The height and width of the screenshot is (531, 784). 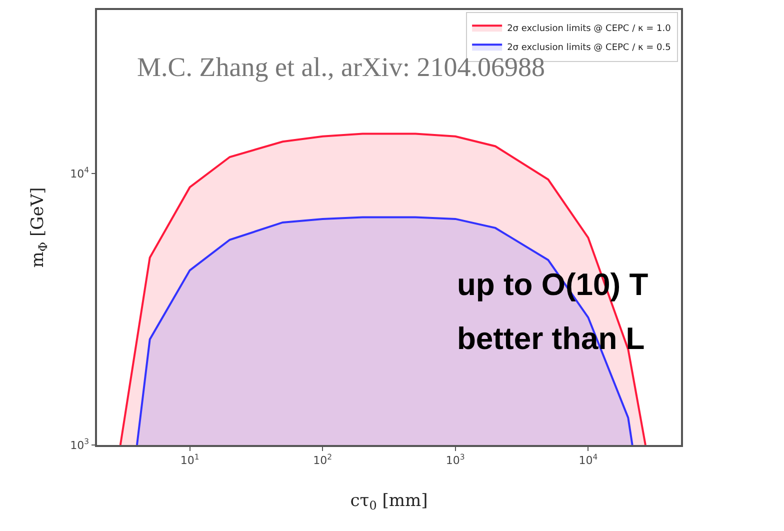 I want to click on annotation: M.C. Zhang et al., arXiv: 2104.06988, so click(x=341, y=67).